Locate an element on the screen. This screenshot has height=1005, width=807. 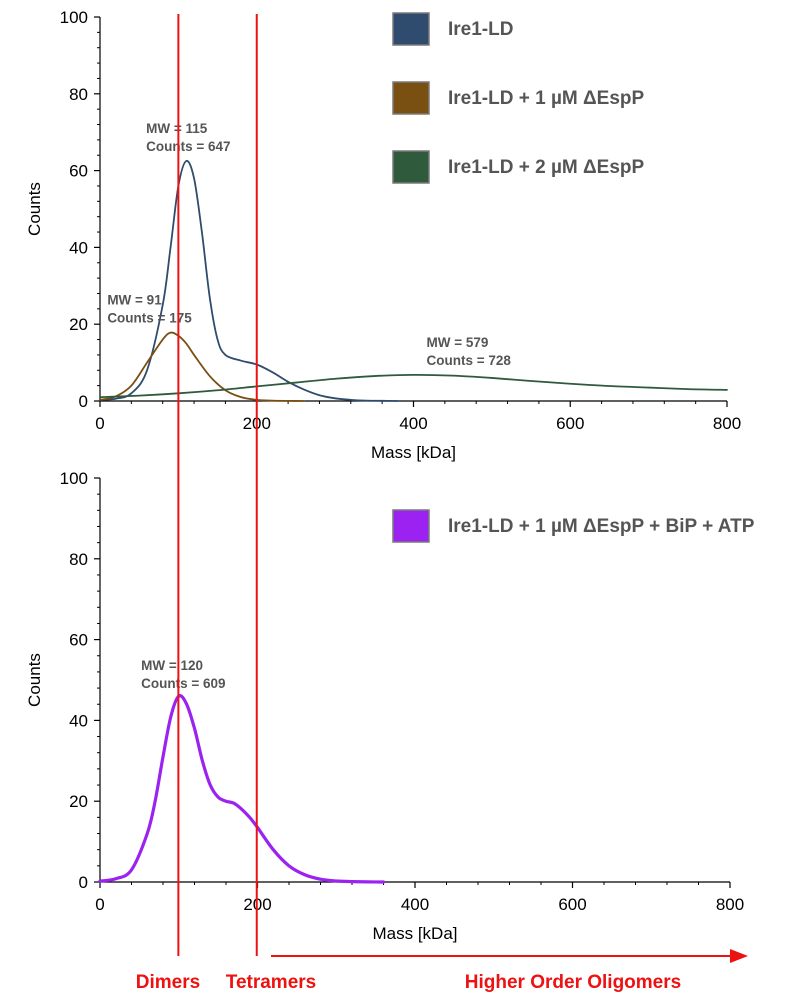
annotation-counts: Counts = 609 is located at coordinates (183, 683).